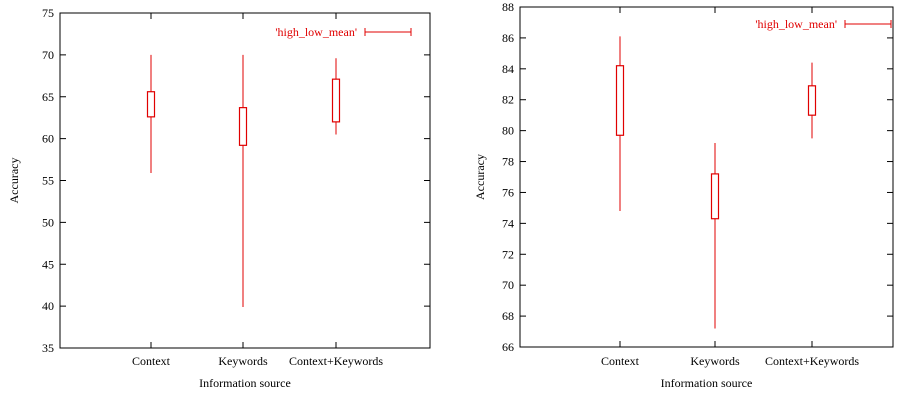  Describe the element at coordinates (48, 97) in the screenshot. I see `y-tick-label: 65` at that location.